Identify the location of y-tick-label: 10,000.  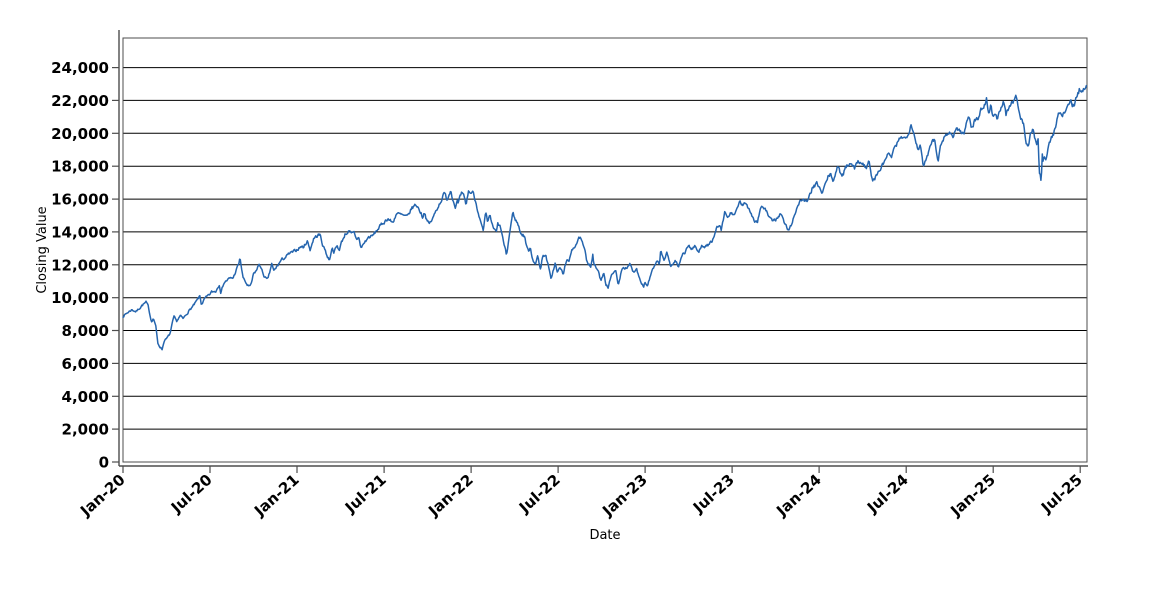
(80, 298).